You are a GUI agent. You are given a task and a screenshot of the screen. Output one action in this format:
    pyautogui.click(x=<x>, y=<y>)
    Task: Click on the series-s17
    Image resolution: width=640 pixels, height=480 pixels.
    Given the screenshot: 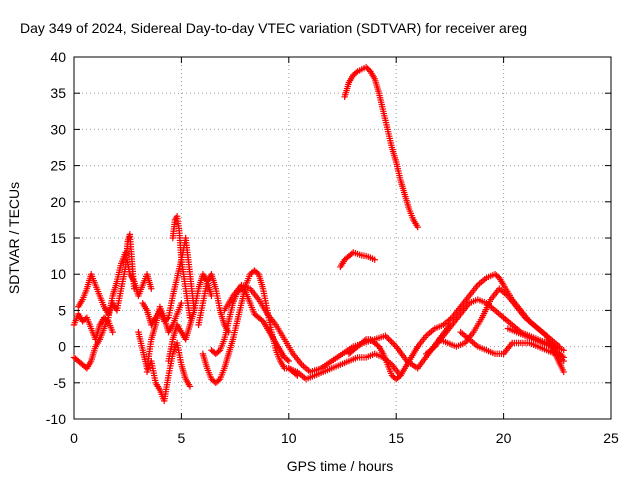 What is the action you would take?
    pyautogui.click(x=381, y=147)
    